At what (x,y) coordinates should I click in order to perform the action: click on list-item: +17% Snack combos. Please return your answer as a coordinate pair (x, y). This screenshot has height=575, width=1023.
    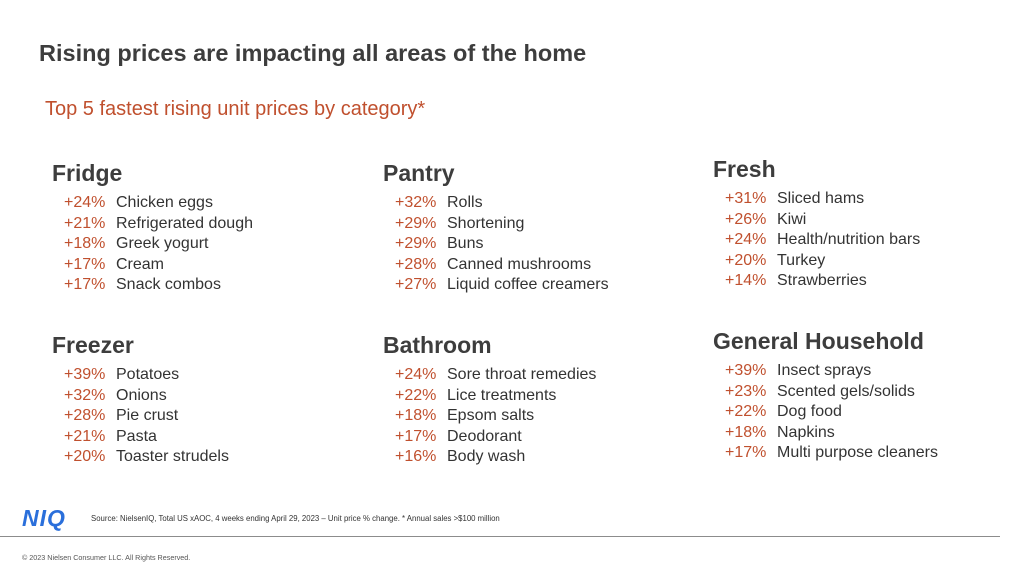
    Looking at the image, I should click on (152, 285).